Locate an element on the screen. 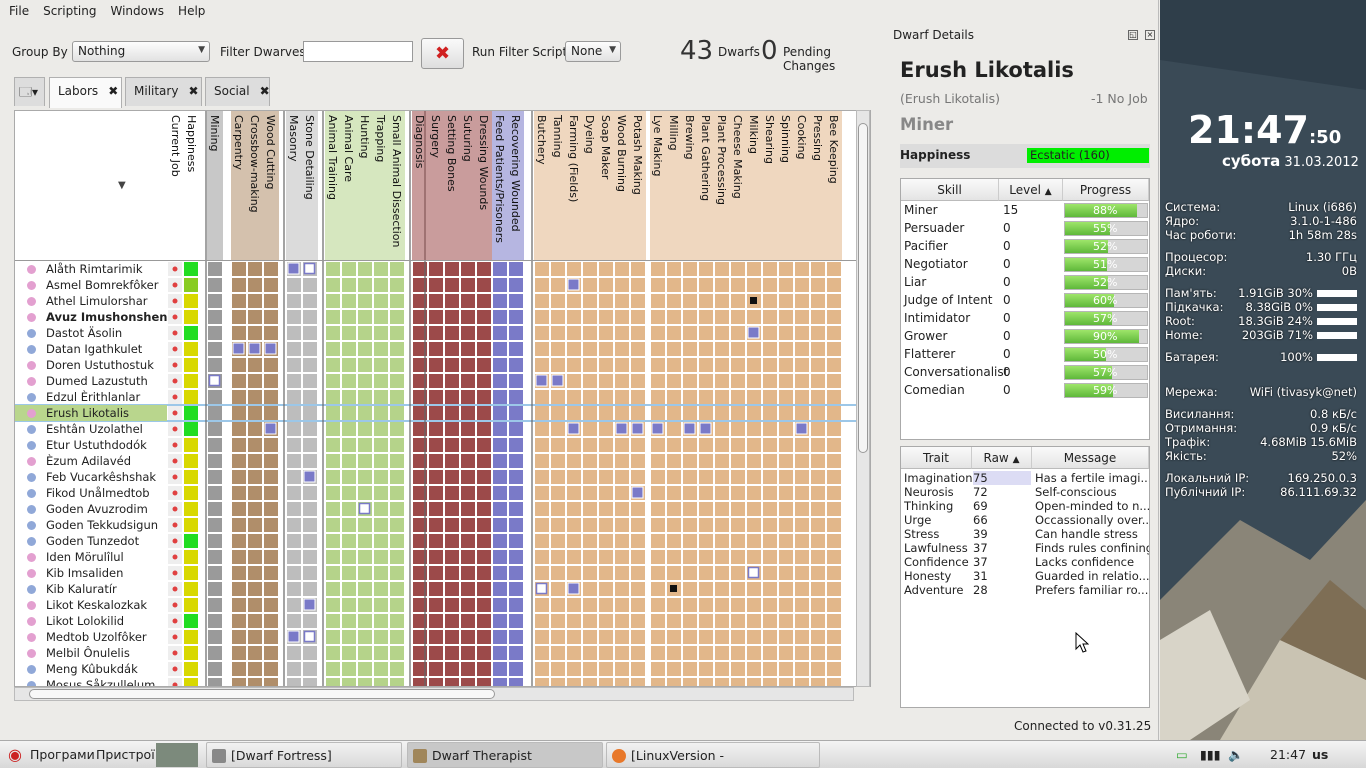  vertical-scrollbar is located at coordinates (863, 398).